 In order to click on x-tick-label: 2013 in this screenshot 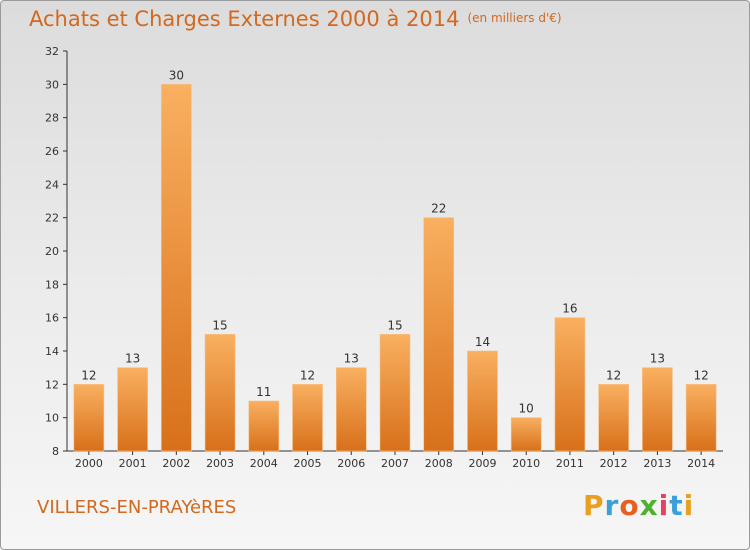, I will do `click(657, 463)`.